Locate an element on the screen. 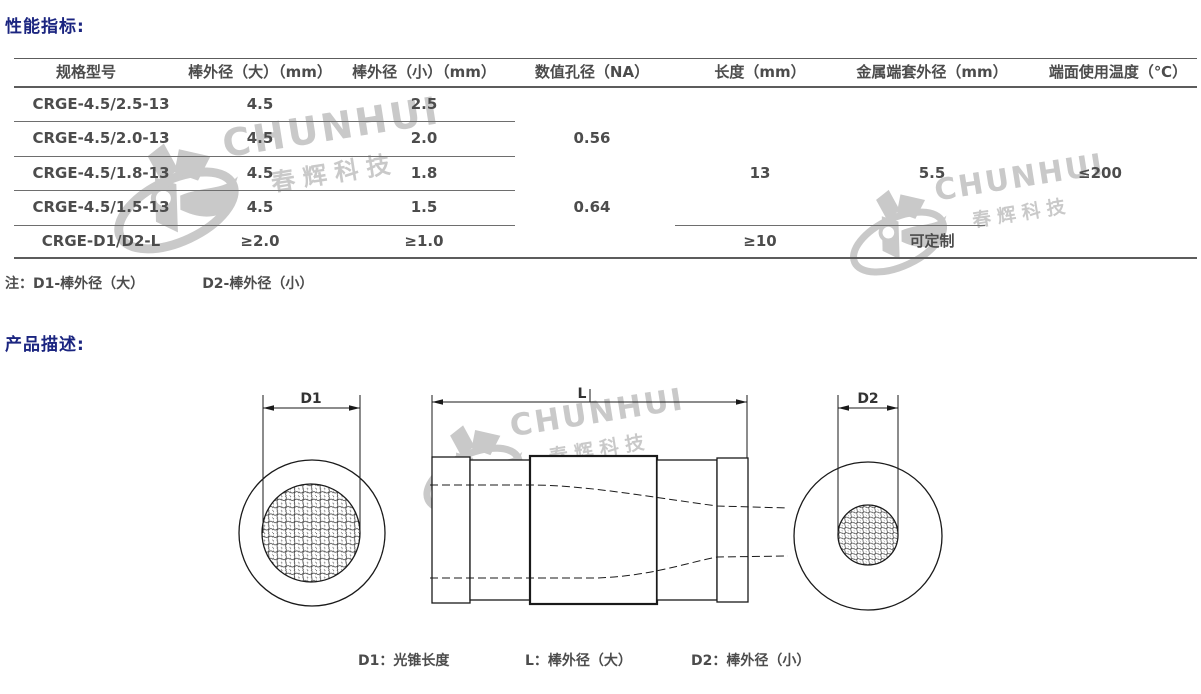  col-header-na: 数值孔径（NA） is located at coordinates (592, 72).